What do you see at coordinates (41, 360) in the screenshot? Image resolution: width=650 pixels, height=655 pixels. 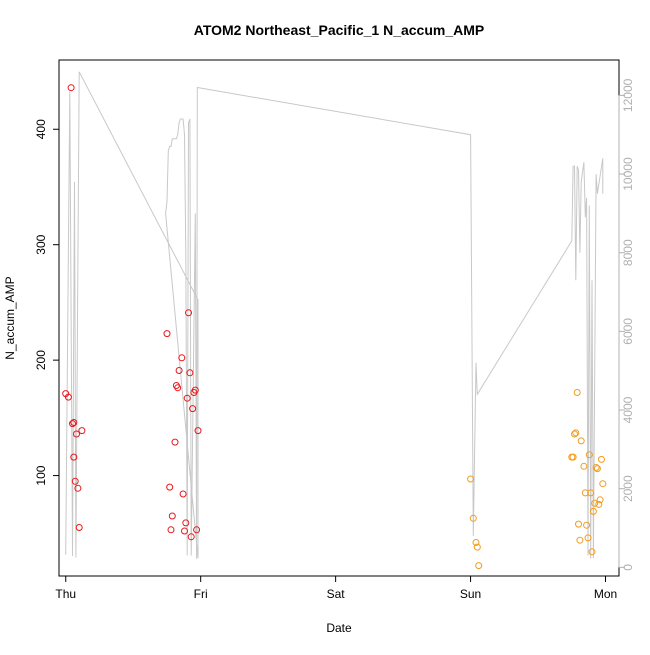 I see `y-tick-label: 200` at bounding box center [41, 360].